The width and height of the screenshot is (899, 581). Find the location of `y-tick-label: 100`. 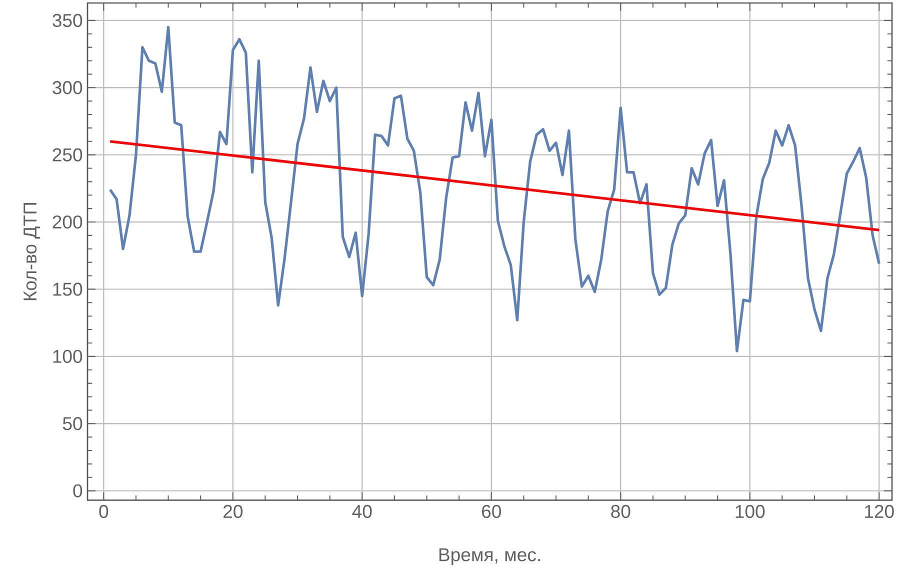

y-tick-label: 100 is located at coordinates (67, 357).